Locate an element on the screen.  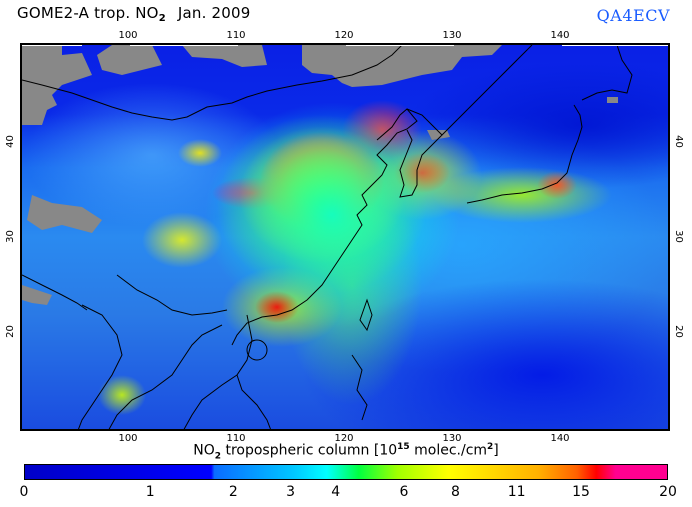
axis-label-middle: tropospheric column [10 is located at coordinates (309, 450).